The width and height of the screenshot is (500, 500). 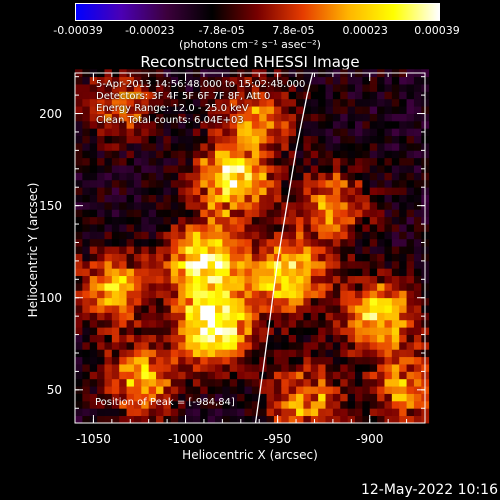 What do you see at coordinates (293, 30) in the screenshot?
I see `colorbar-tick-label: 7.8e-05` at bounding box center [293, 30].